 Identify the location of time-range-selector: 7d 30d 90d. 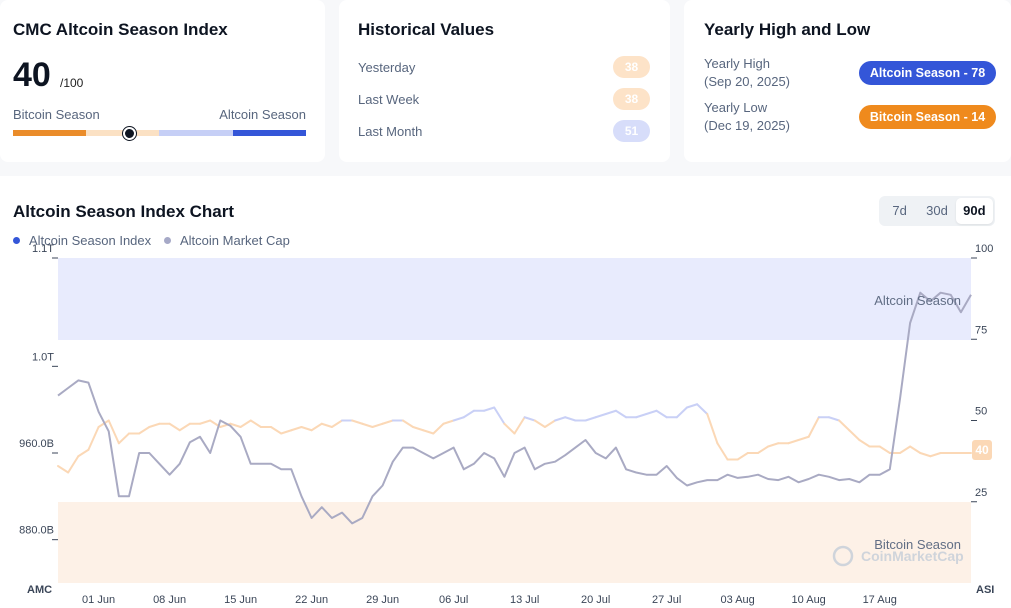
(937, 211).